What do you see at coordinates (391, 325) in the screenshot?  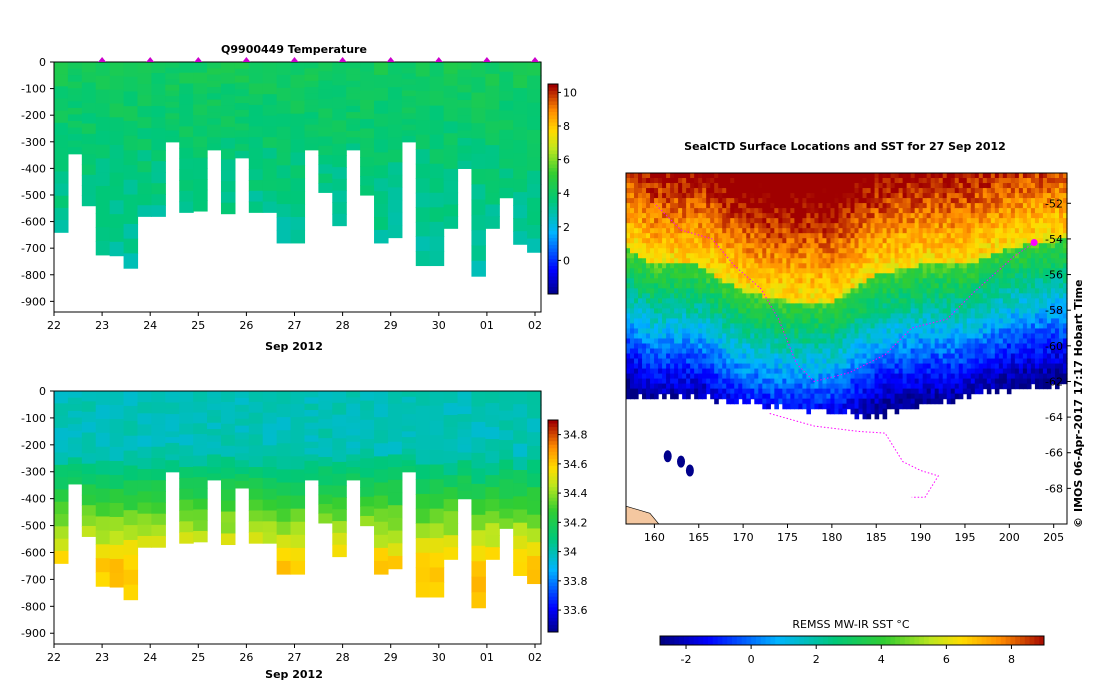 I see `x-tick-label: 29` at bounding box center [391, 325].